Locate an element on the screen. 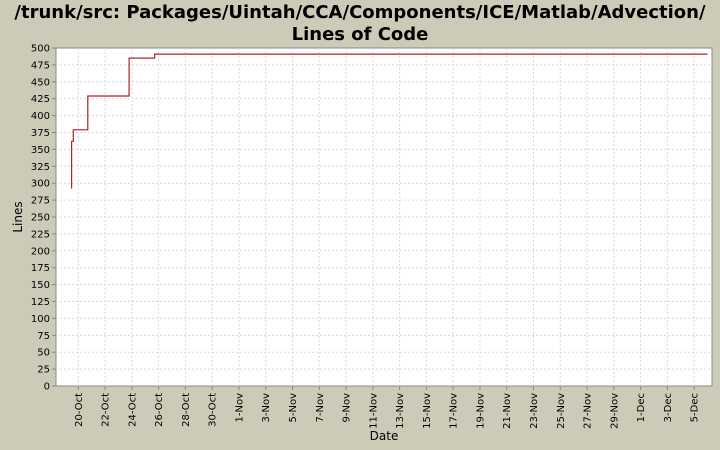  y-tick-label: 0 is located at coordinates (47, 387).